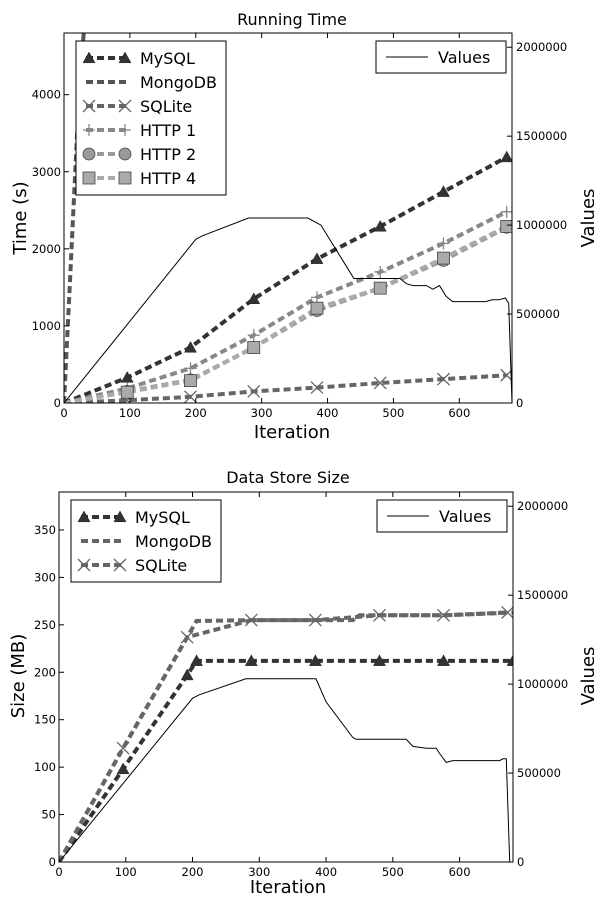 This screenshot has height=897, width=594. Describe the element at coordinates (46, 326) in the screenshot. I see `y-tick-label: 1000` at that location.